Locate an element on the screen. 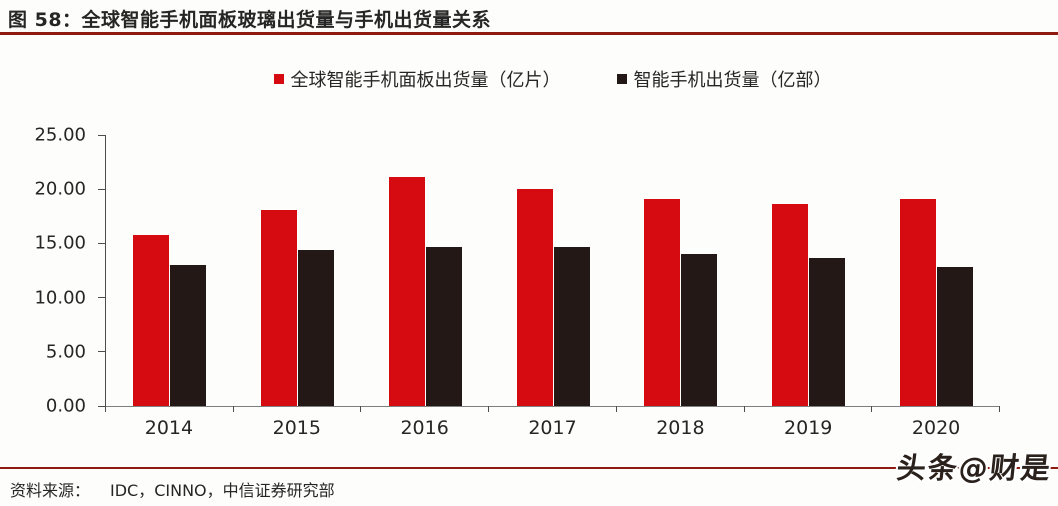 Image resolution: width=1058 pixels, height=506 pixels. x-axis-tick-label: 2017 is located at coordinates (552, 428).